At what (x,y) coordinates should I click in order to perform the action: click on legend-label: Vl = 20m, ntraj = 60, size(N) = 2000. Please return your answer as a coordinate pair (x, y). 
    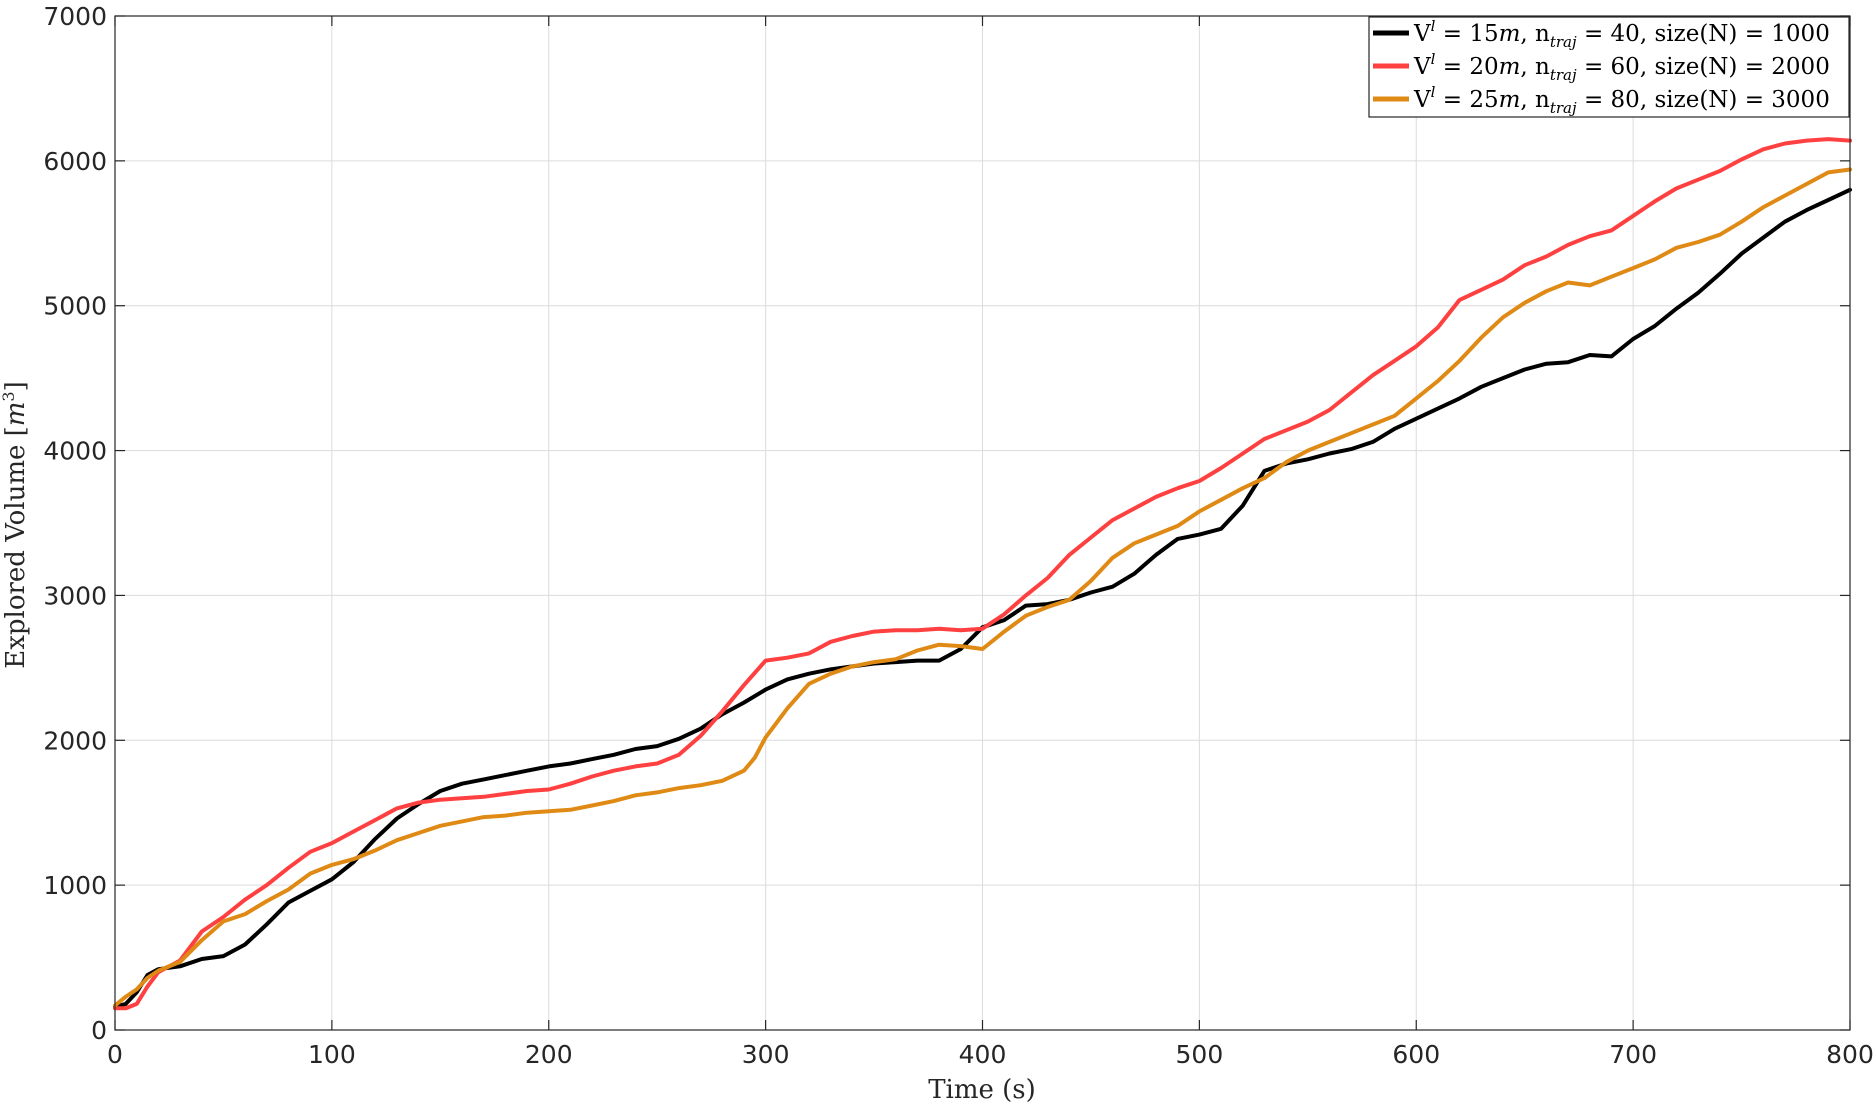
    Looking at the image, I should click on (1621, 67).